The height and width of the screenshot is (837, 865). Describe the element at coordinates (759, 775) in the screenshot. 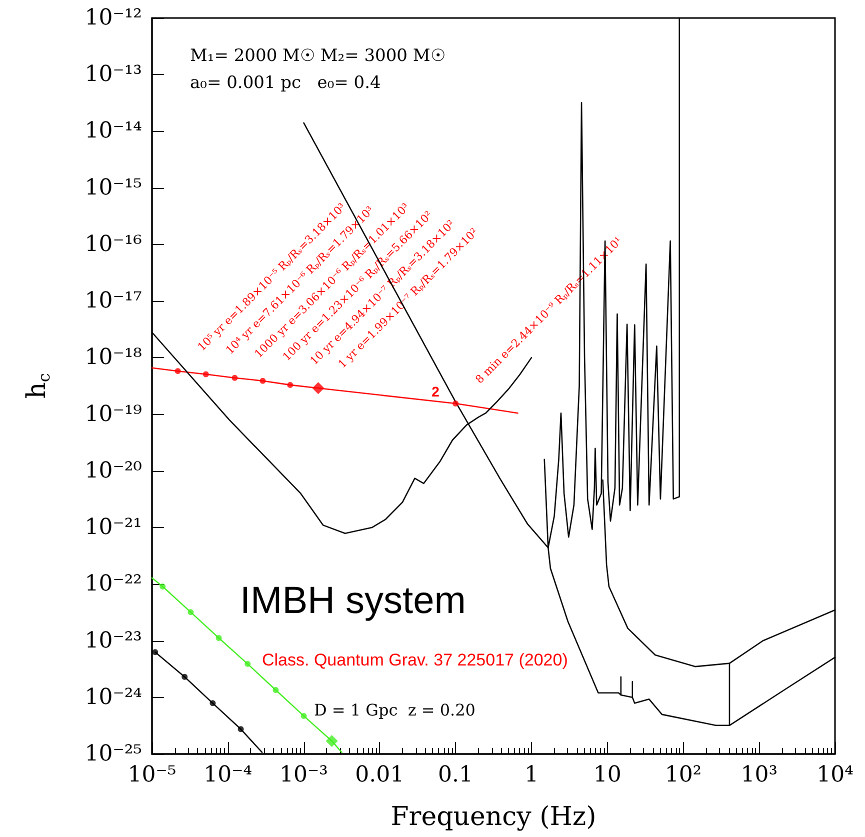

I see `x-tick-label: 10³` at that location.